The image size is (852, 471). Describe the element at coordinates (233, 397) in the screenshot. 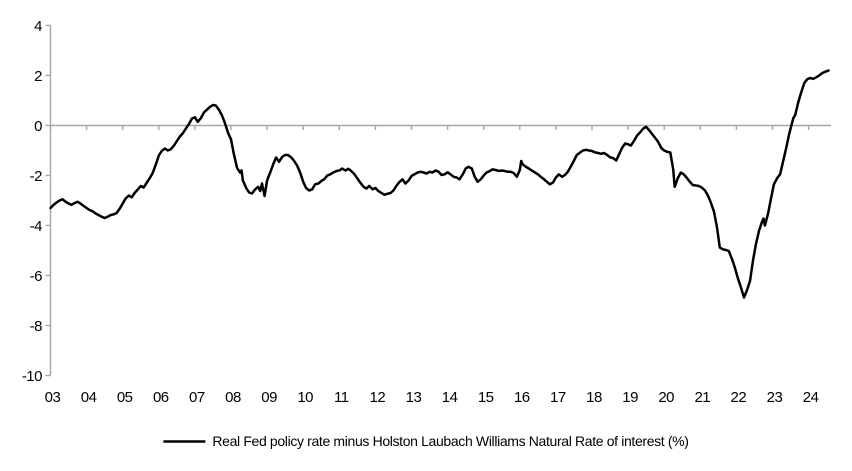

I see `x-tick-label: 08` at that location.